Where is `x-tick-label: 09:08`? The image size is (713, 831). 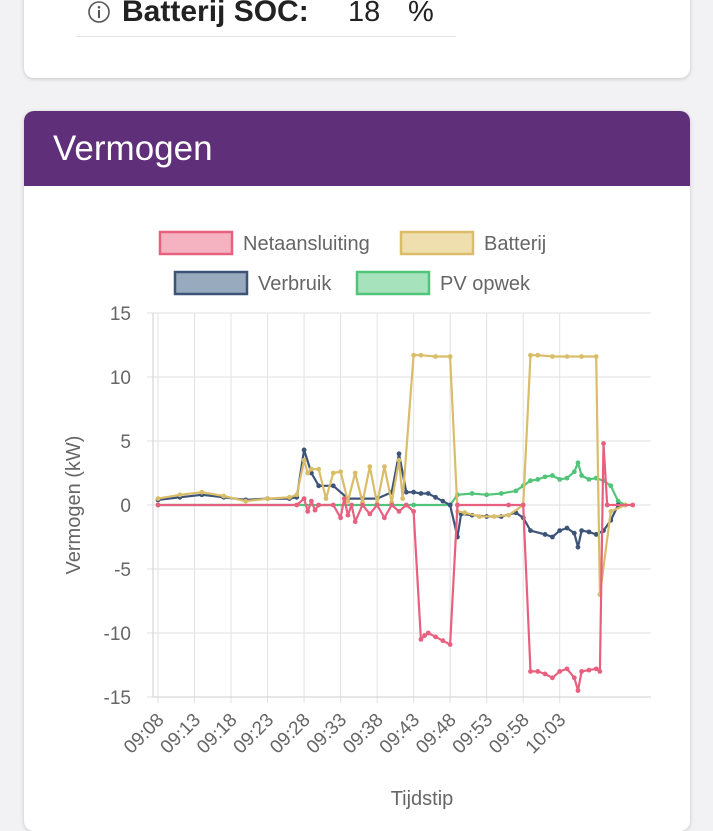
x-tick-label: 09:08 is located at coordinates (144, 734).